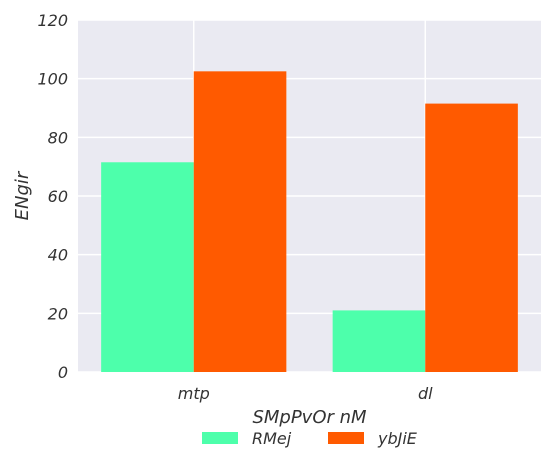 Image resolution: width=553 pixels, height=474 pixels. Describe the element at coordinates (397, 438) in the screenshot. I see `legend-label-ybJiE: ybJiE` at that location.